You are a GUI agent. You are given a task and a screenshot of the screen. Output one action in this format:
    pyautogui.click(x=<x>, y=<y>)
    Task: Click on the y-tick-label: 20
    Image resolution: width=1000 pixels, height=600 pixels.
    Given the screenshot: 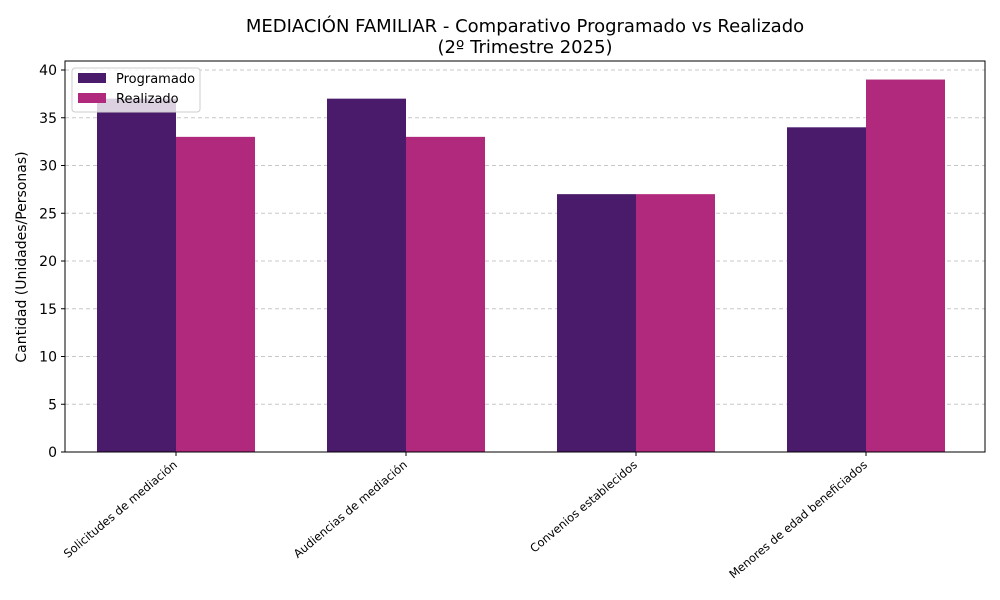 What is the action you would take?
    pyautogui.click(x=48, y=262)
    